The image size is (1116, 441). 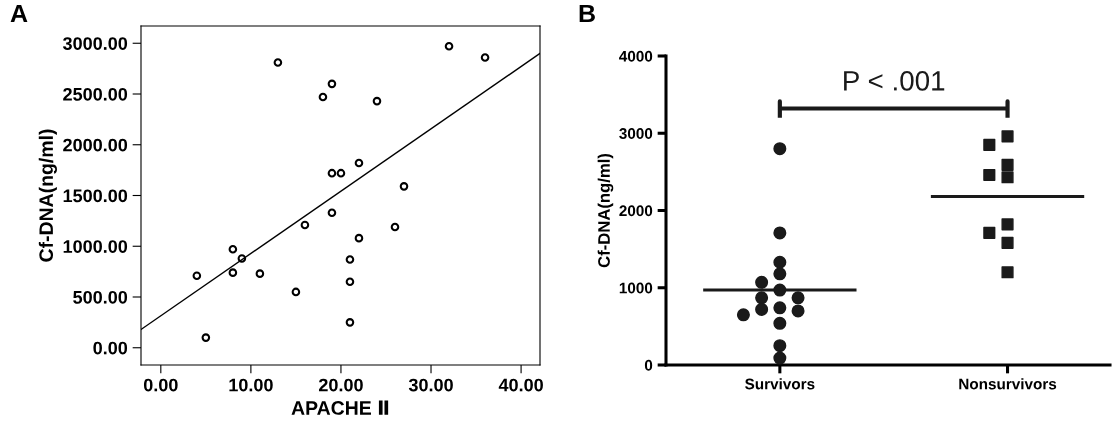 What do you see at coordinates (780, 384) in the screenshot?
I see `x-tick-label: Survivors` at bounding box center [780, 384].